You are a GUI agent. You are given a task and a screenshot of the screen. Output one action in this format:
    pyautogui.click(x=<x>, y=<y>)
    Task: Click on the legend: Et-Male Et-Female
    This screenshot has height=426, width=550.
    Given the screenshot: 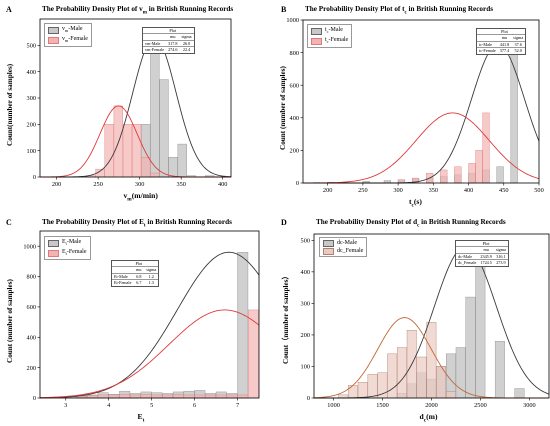 What is the action you would take?
    pyautogui.click(x=67, y=248)
    